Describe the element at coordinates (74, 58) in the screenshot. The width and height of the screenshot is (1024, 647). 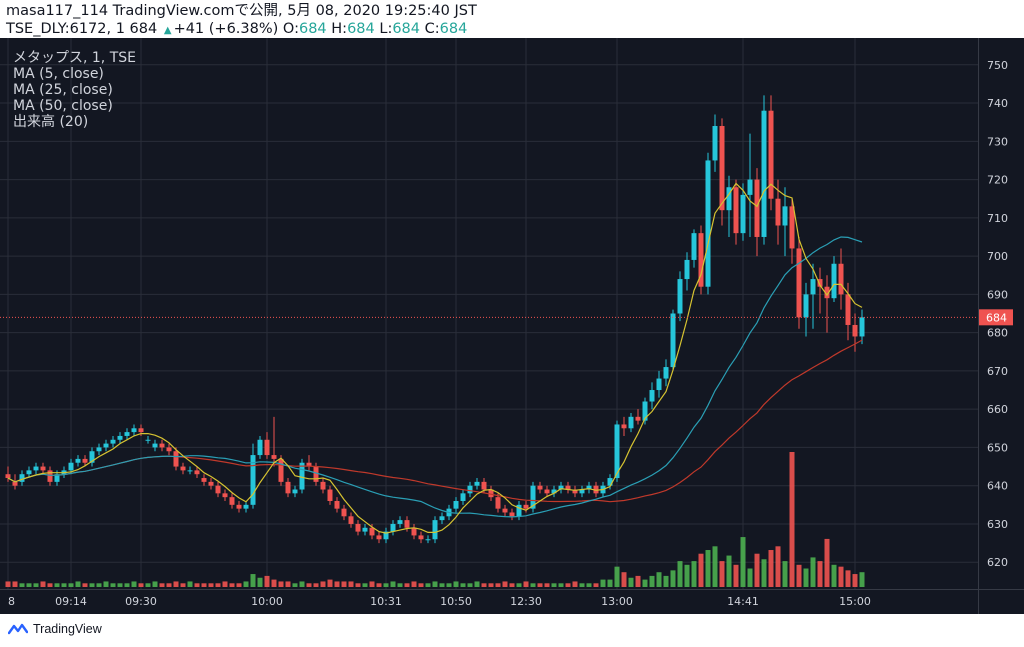
I see `legend-title: メタップス, 1, TSE` at that location.